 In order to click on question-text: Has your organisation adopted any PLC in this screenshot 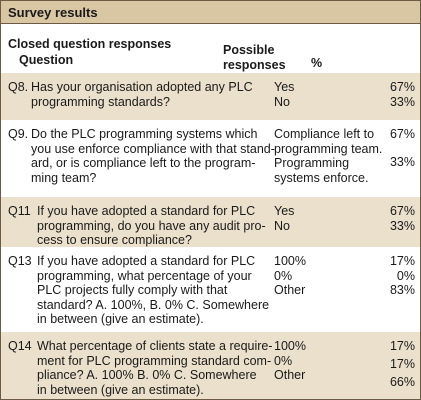, I will do `click(142, 87)`.